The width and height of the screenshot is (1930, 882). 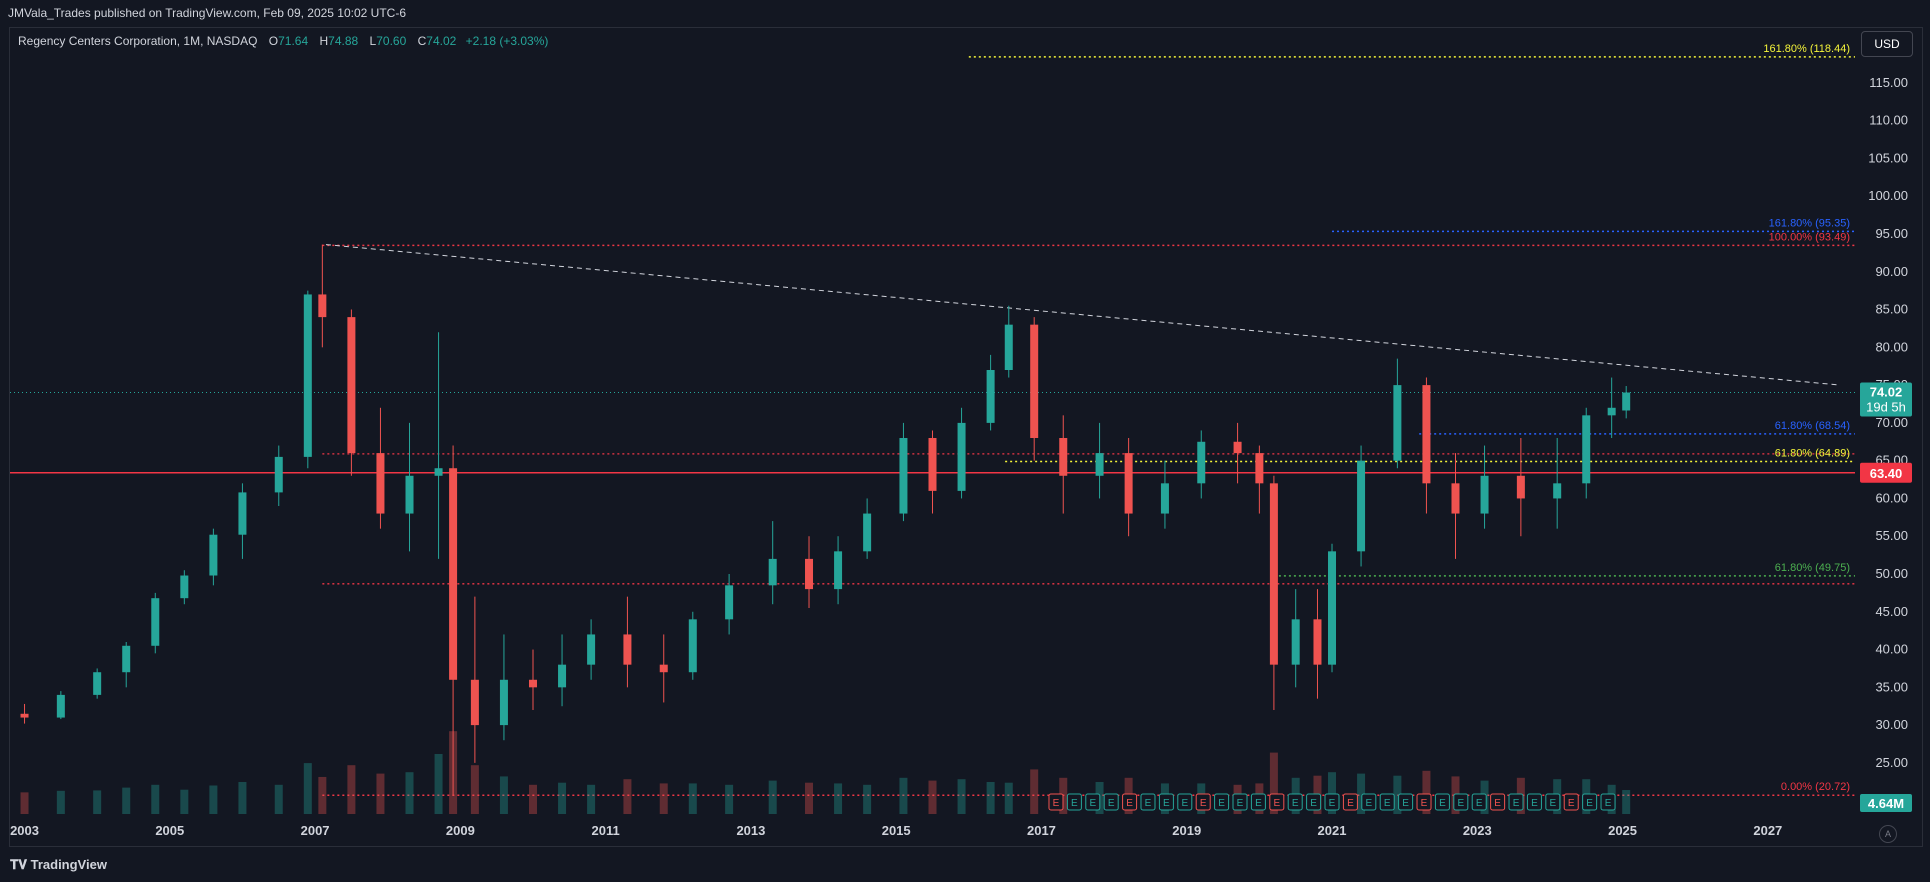 What do you see at coordinates (1891, 309) in the screenshot?
I see `y-tick-label: 85.00` at bounding box center [1891, 309].